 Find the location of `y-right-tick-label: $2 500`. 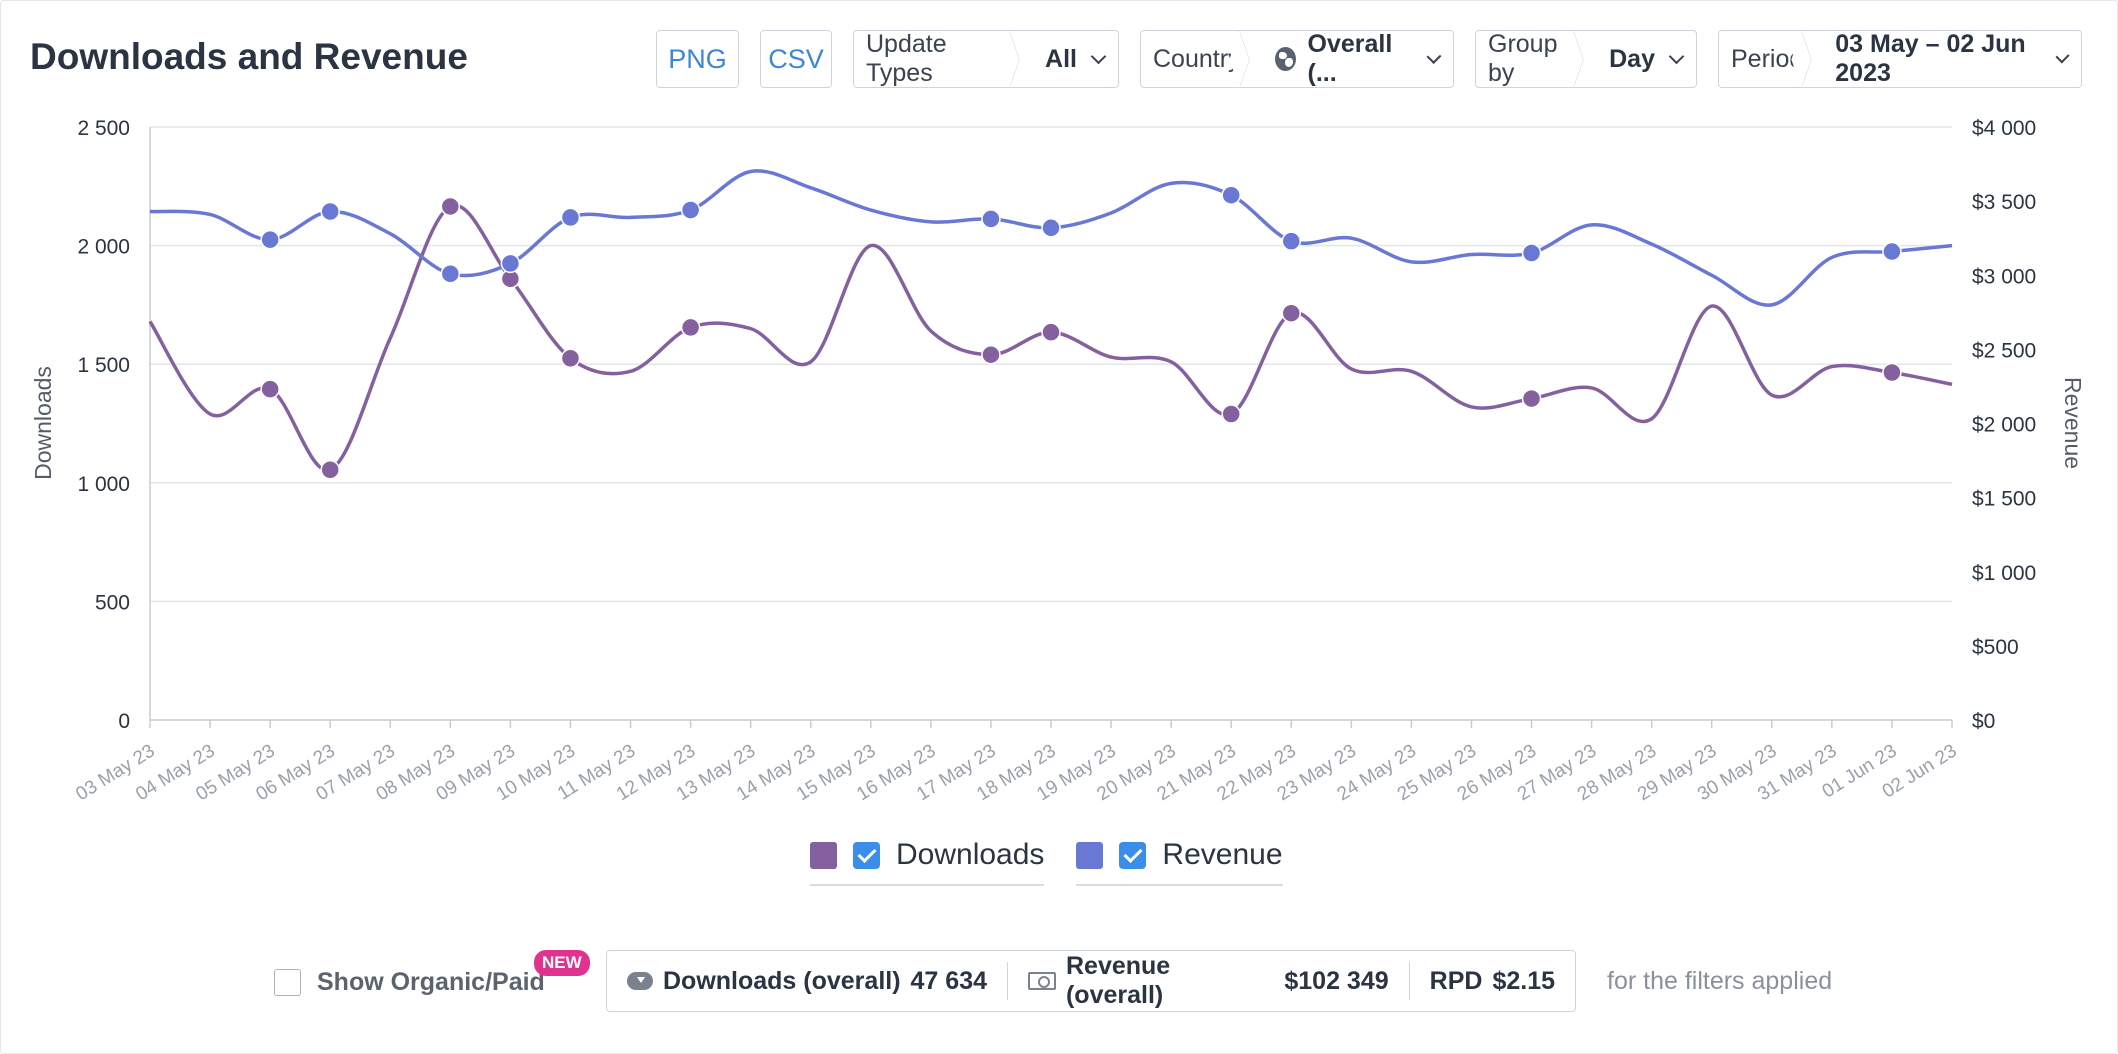

y-right-tick-label: $2 500 is located at coordinates (2004, 350).